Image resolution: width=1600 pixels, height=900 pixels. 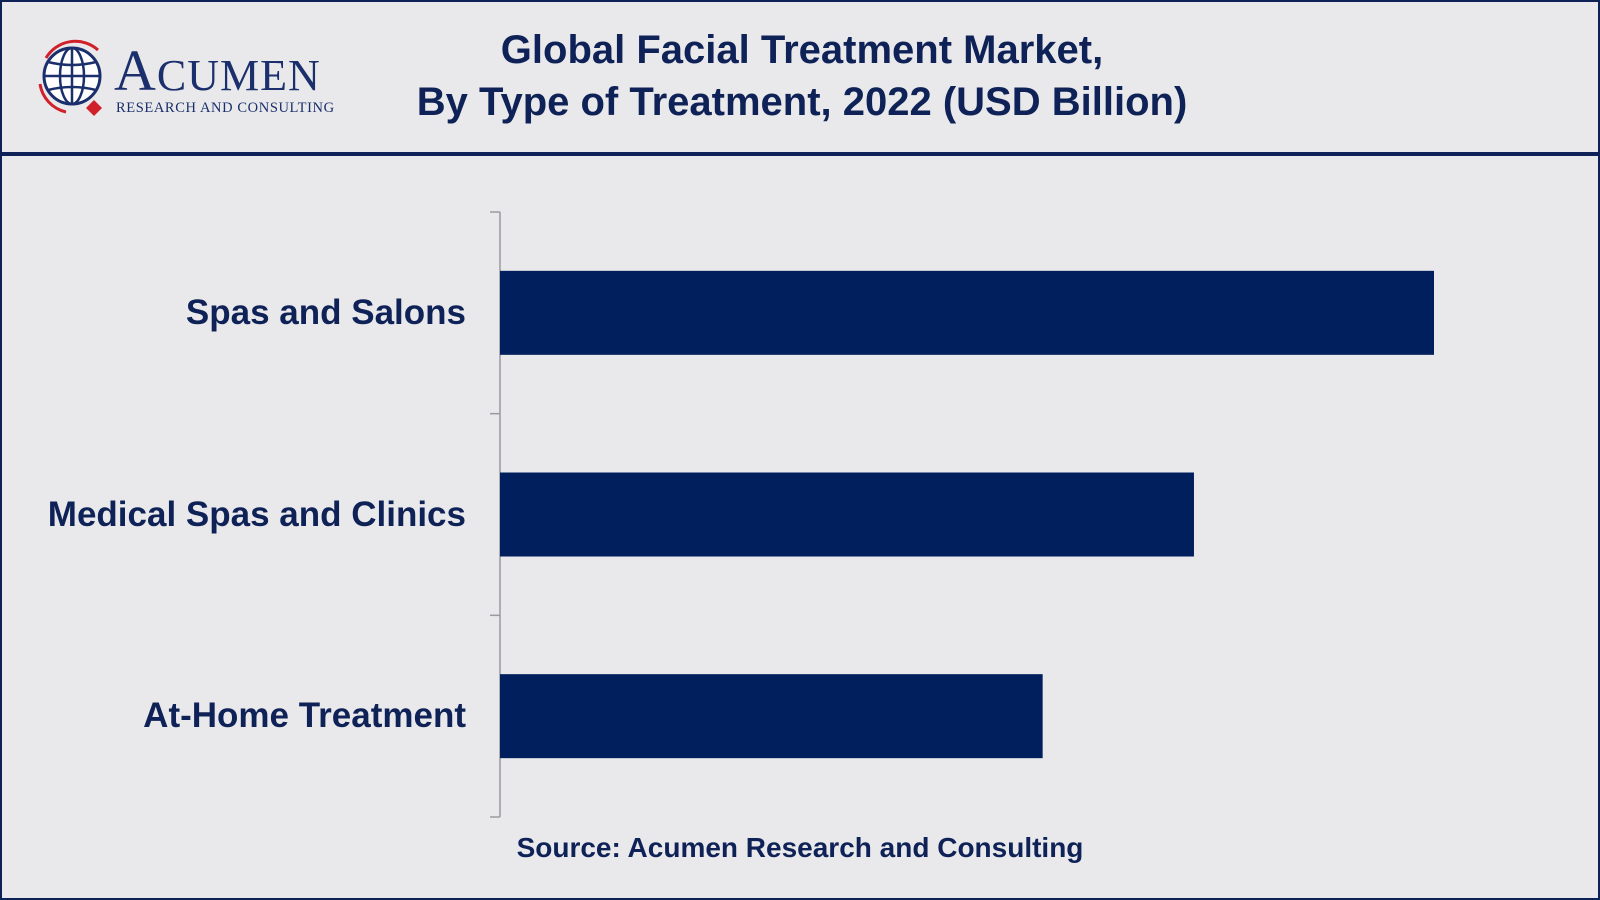 I want to click on bar-medical-spas-and-clinics, so click(x=847, y=514).